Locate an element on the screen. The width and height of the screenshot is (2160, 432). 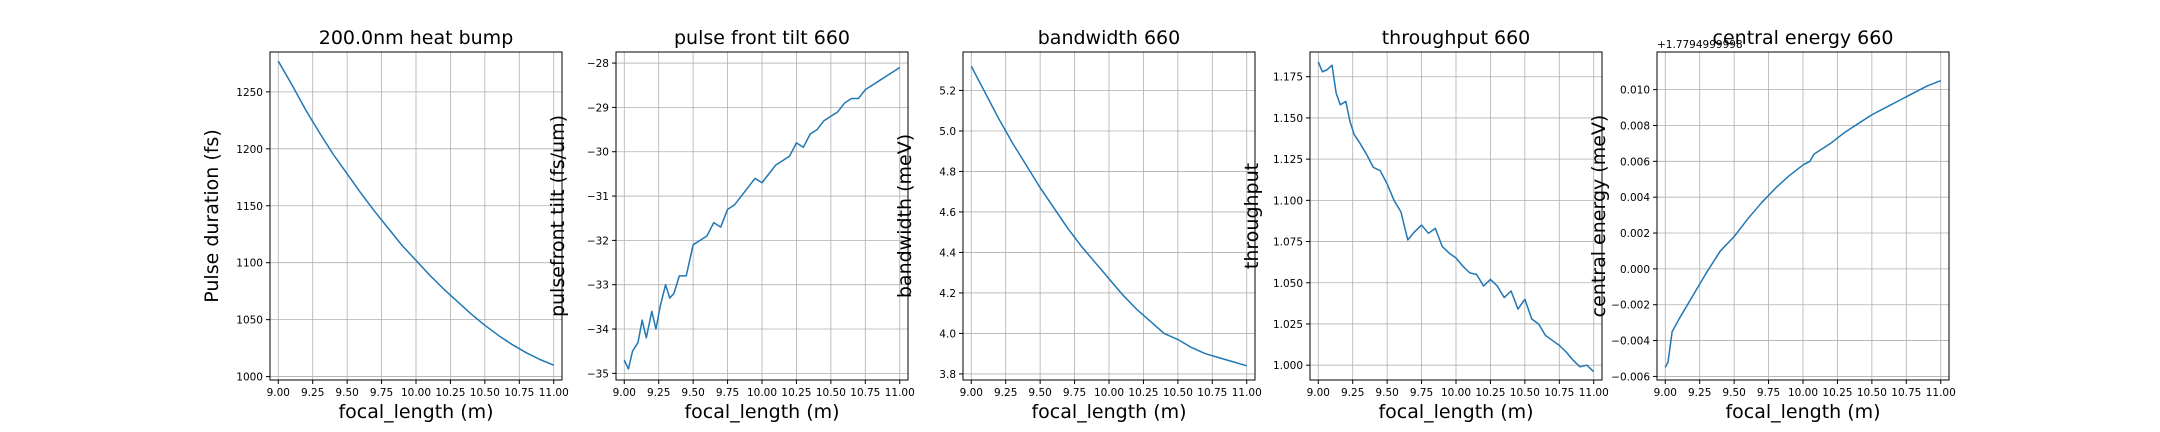
y-tick-label: −30 is located at coordinates (598, 153).